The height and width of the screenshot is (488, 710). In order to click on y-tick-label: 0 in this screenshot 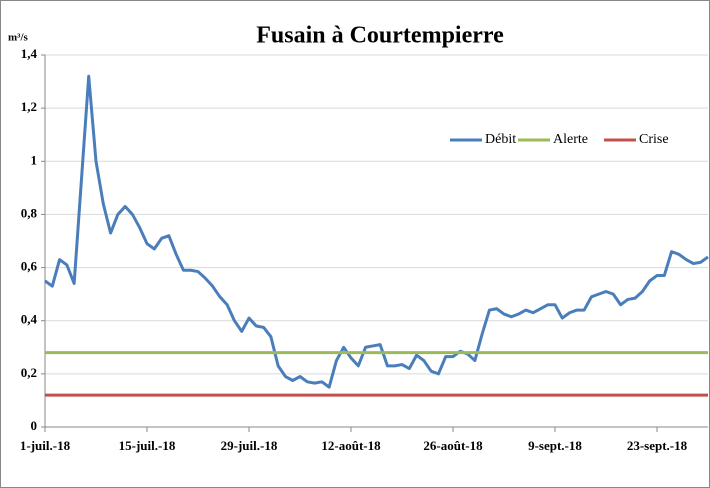, I will do `click(34, 425)`.